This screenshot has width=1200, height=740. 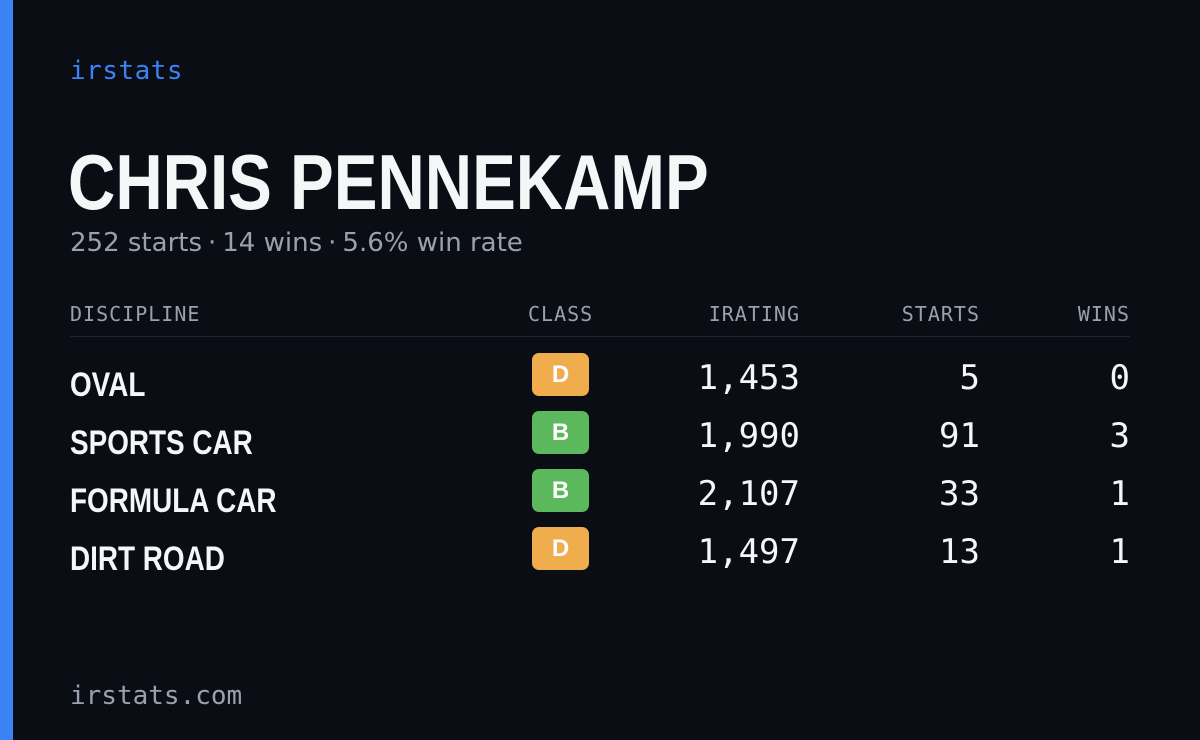 I want to click on header-wins: WINS, so click(x=1103, y=314).